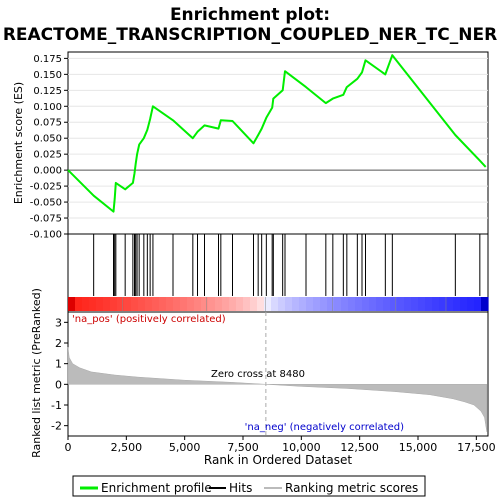  Describe the element at coordinates (47, 75) in the screenshot. I see `es-ytick-label: 0.150` at that location.